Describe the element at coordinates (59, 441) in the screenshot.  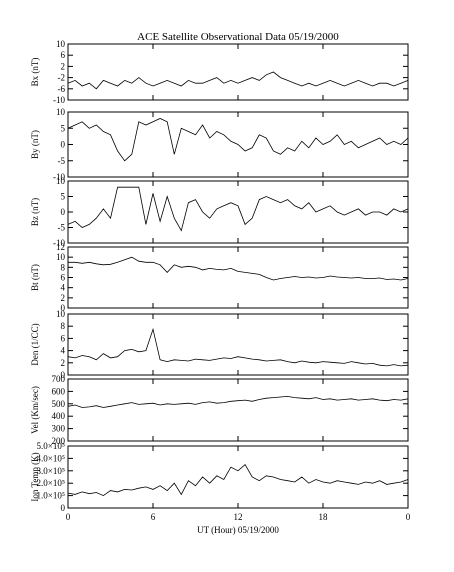
I see `y-tick-label: 200` at that location.